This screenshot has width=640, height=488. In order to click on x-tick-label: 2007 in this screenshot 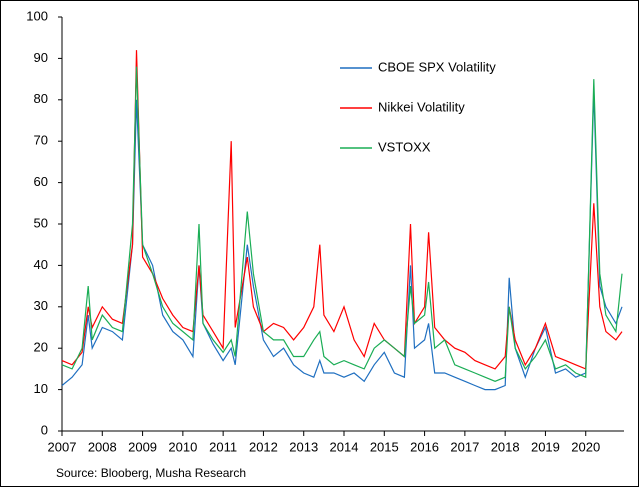, I will do `click(62, 446)`.